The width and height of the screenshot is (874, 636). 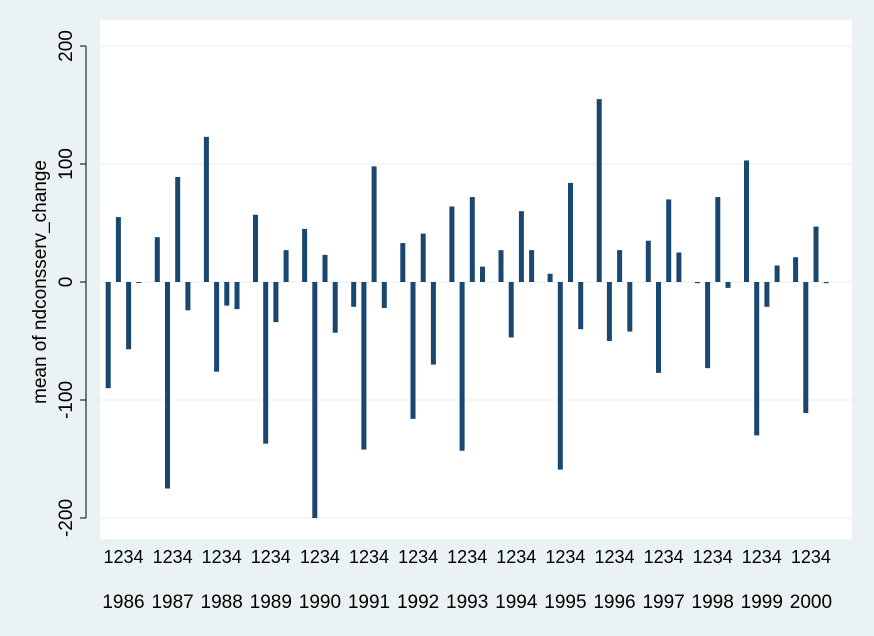 What do you see at coordinates (222, 602) in the screenshot?
I see `year-label: 1988` at bounding box center [222, 602].